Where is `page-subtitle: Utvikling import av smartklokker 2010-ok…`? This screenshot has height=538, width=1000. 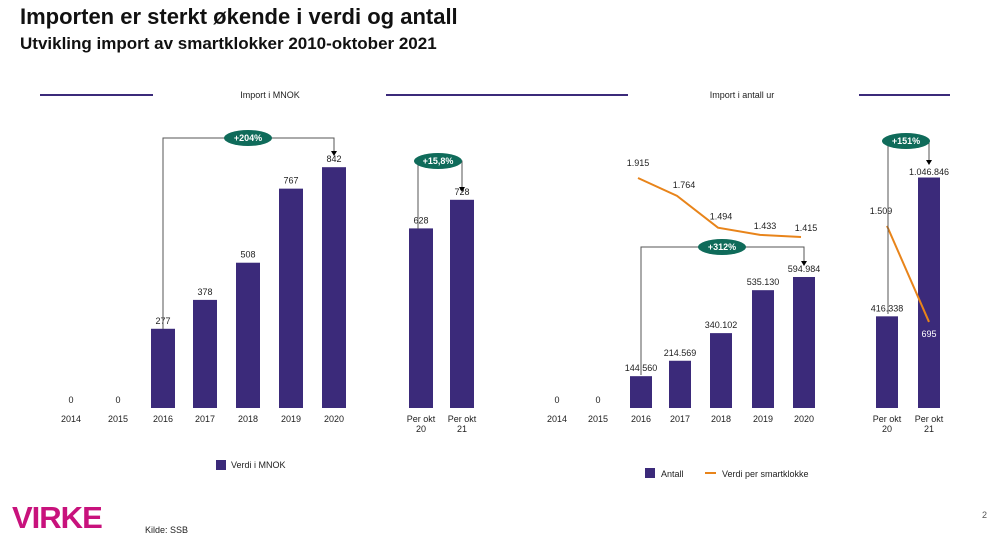 page-subtitle: Utvikling import av smartklokker 2010-ok… is located at coordinates (228, 43).